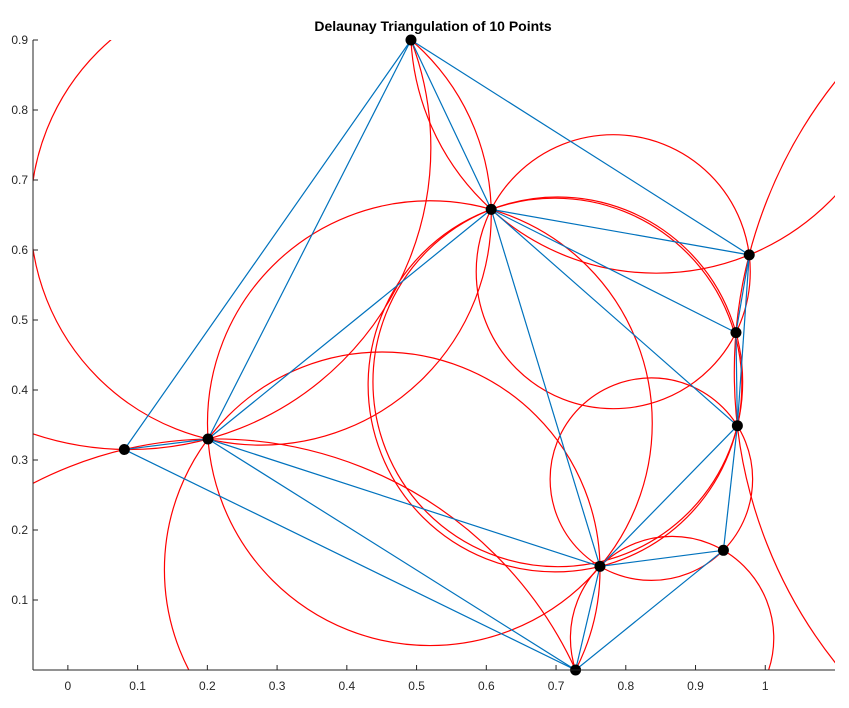 The width and height of the screenshot is (849, 708). What do you see at coordinates (416, 686) in the screenshot?
I see `x-tick-label: 0.5` at bounding box center [416, 686].